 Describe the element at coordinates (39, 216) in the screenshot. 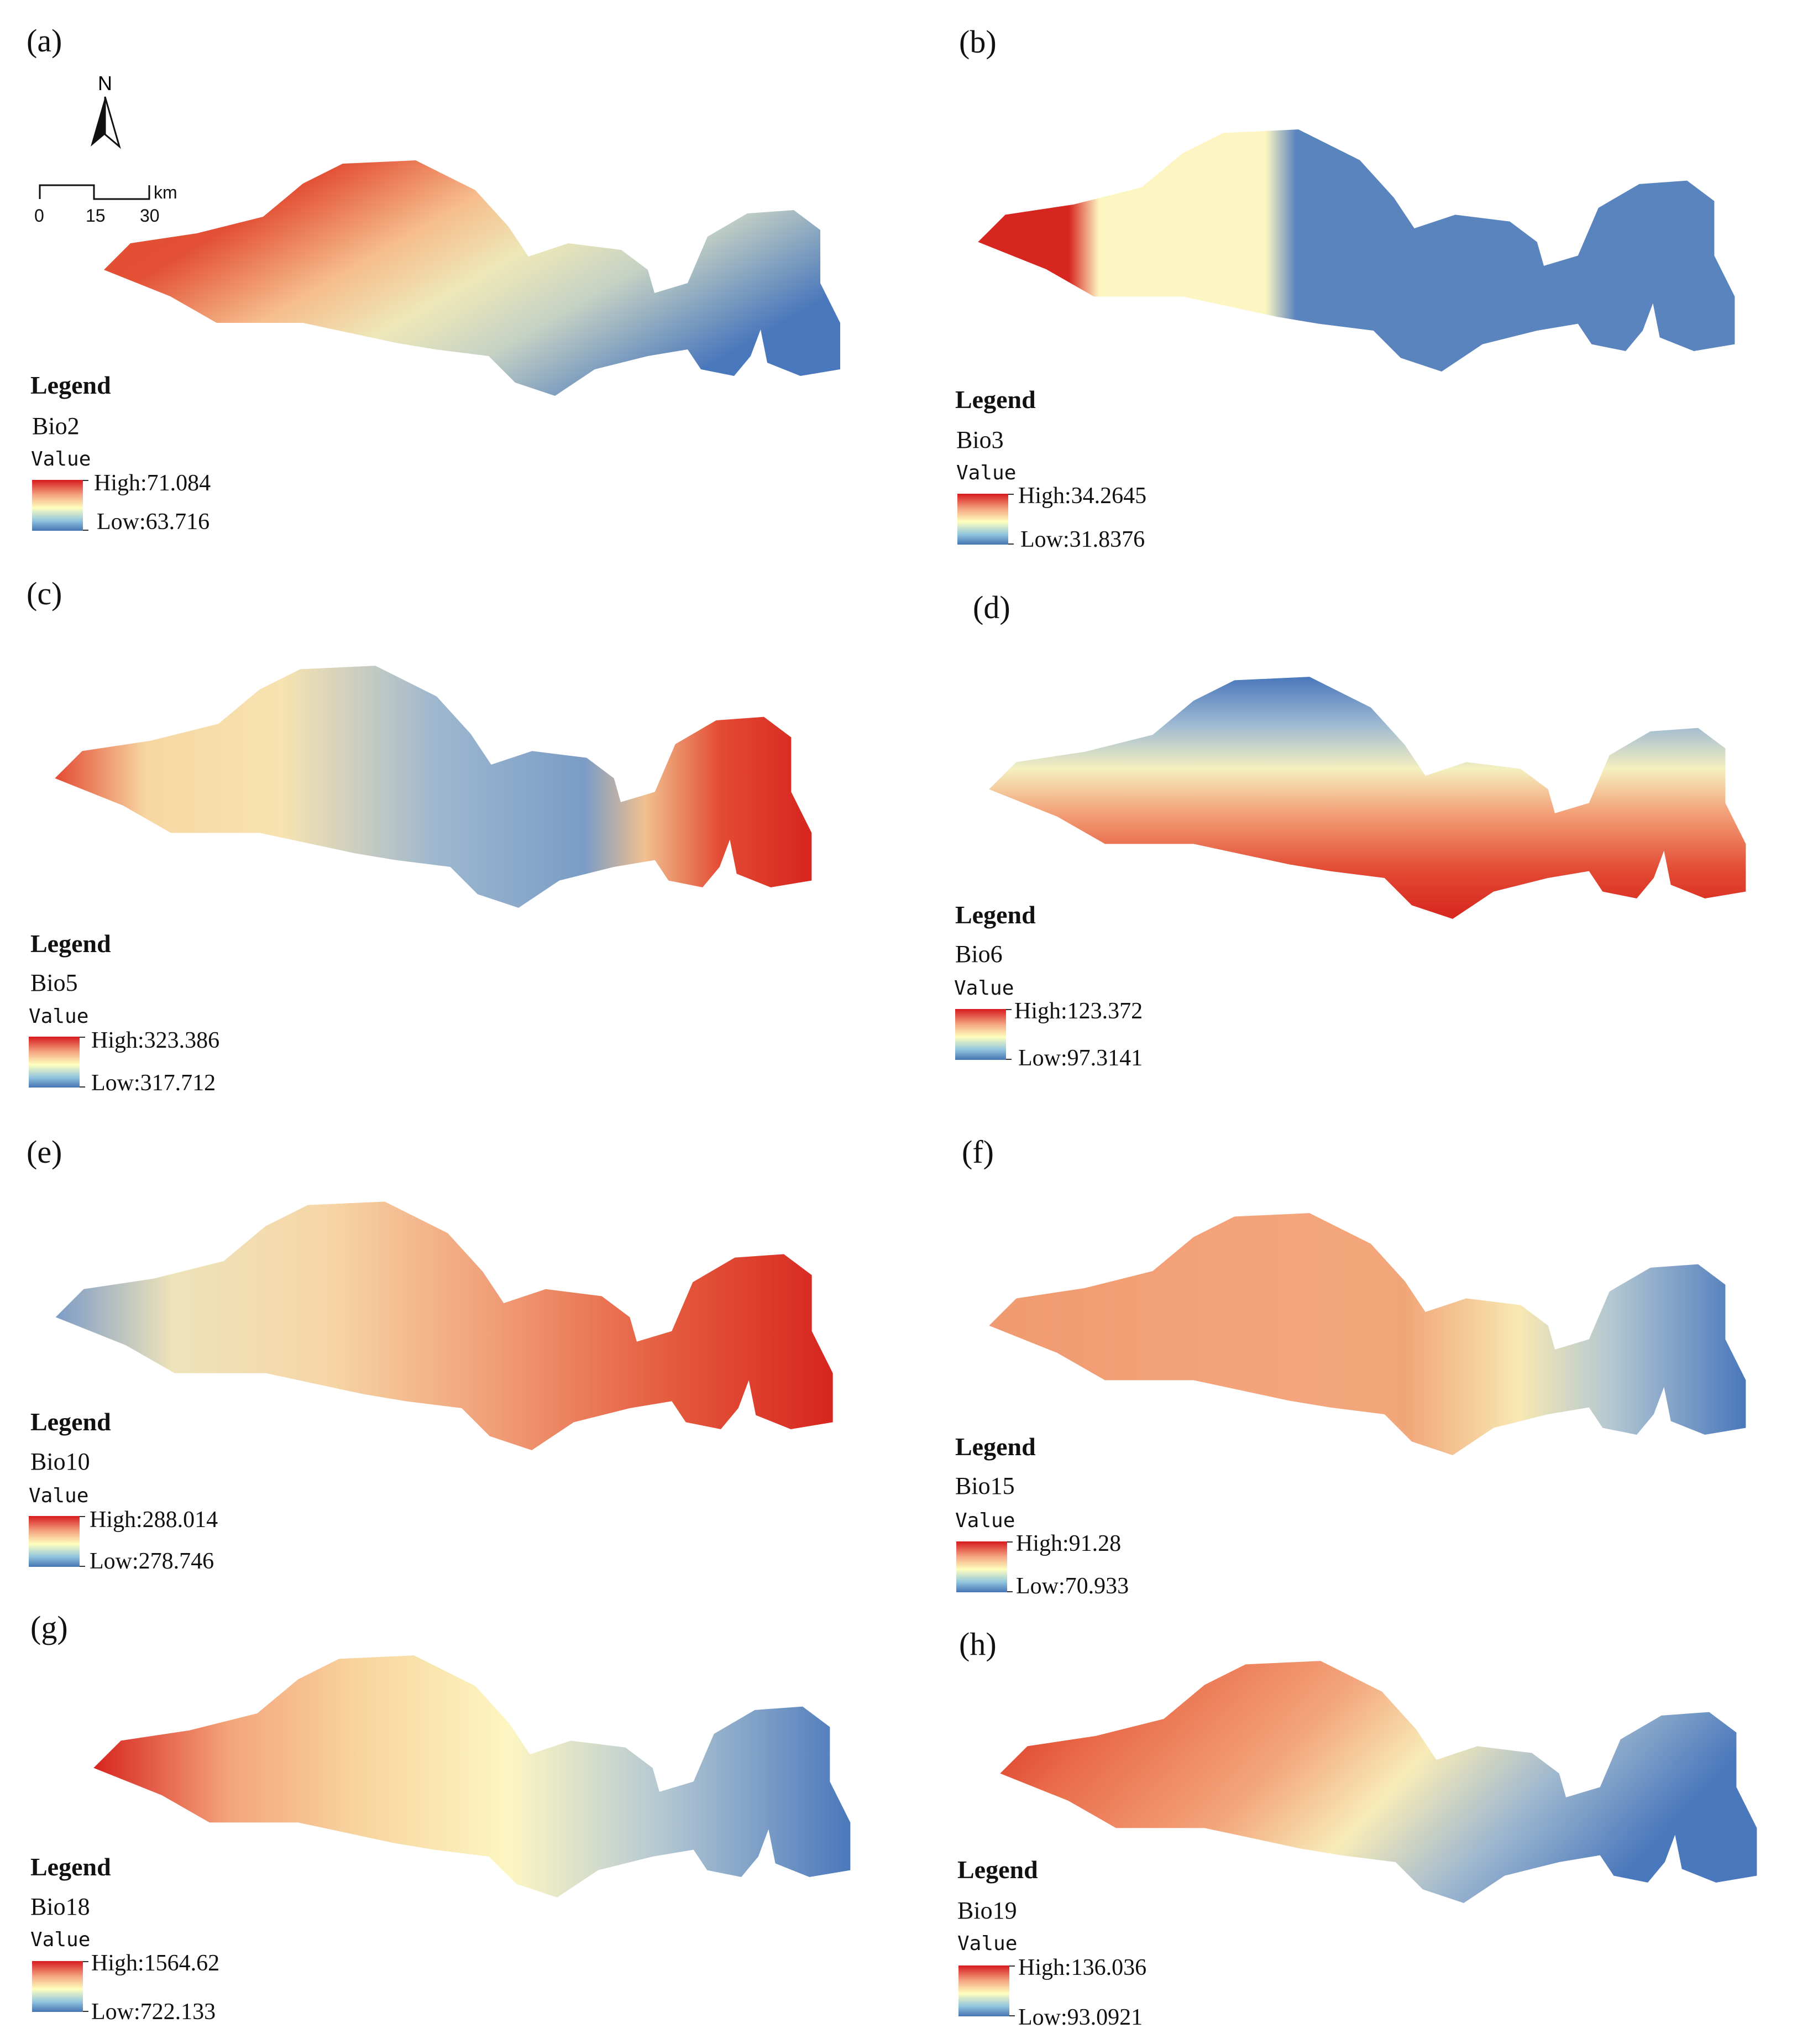

I see `scale-tick-0: 0` at that location.